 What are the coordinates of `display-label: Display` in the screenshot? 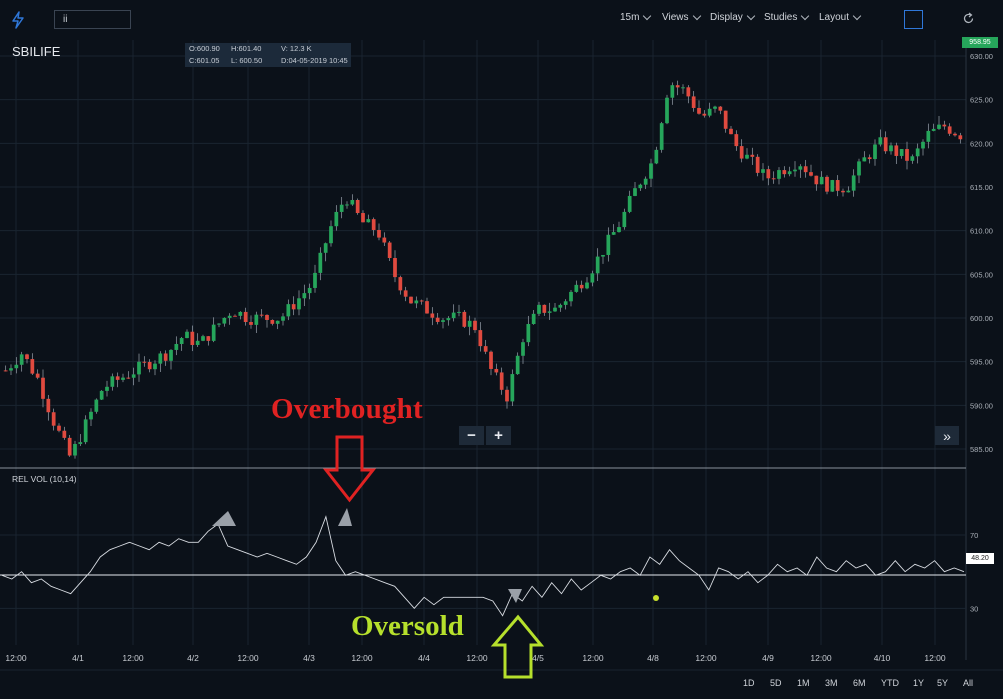 It's located at (726, 17).